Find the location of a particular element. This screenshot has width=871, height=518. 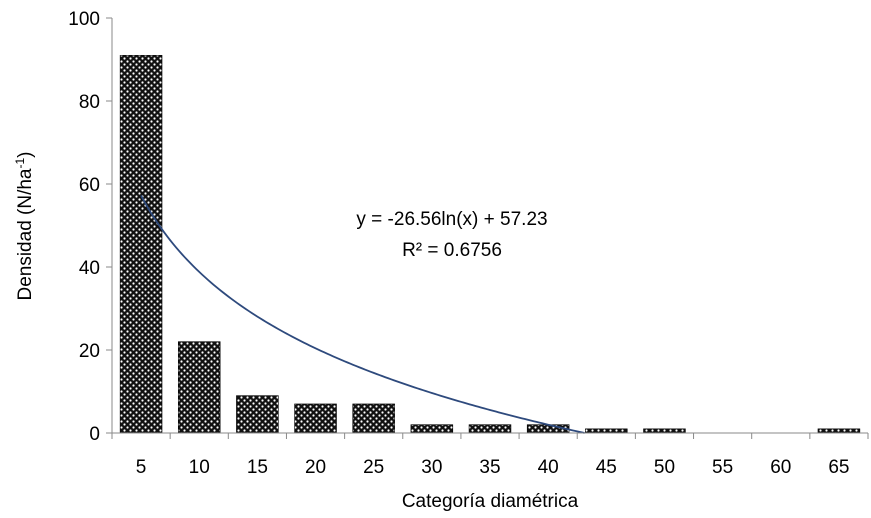

x-axis-title: Categoría diamétrica is located at coordinates (490, 501).